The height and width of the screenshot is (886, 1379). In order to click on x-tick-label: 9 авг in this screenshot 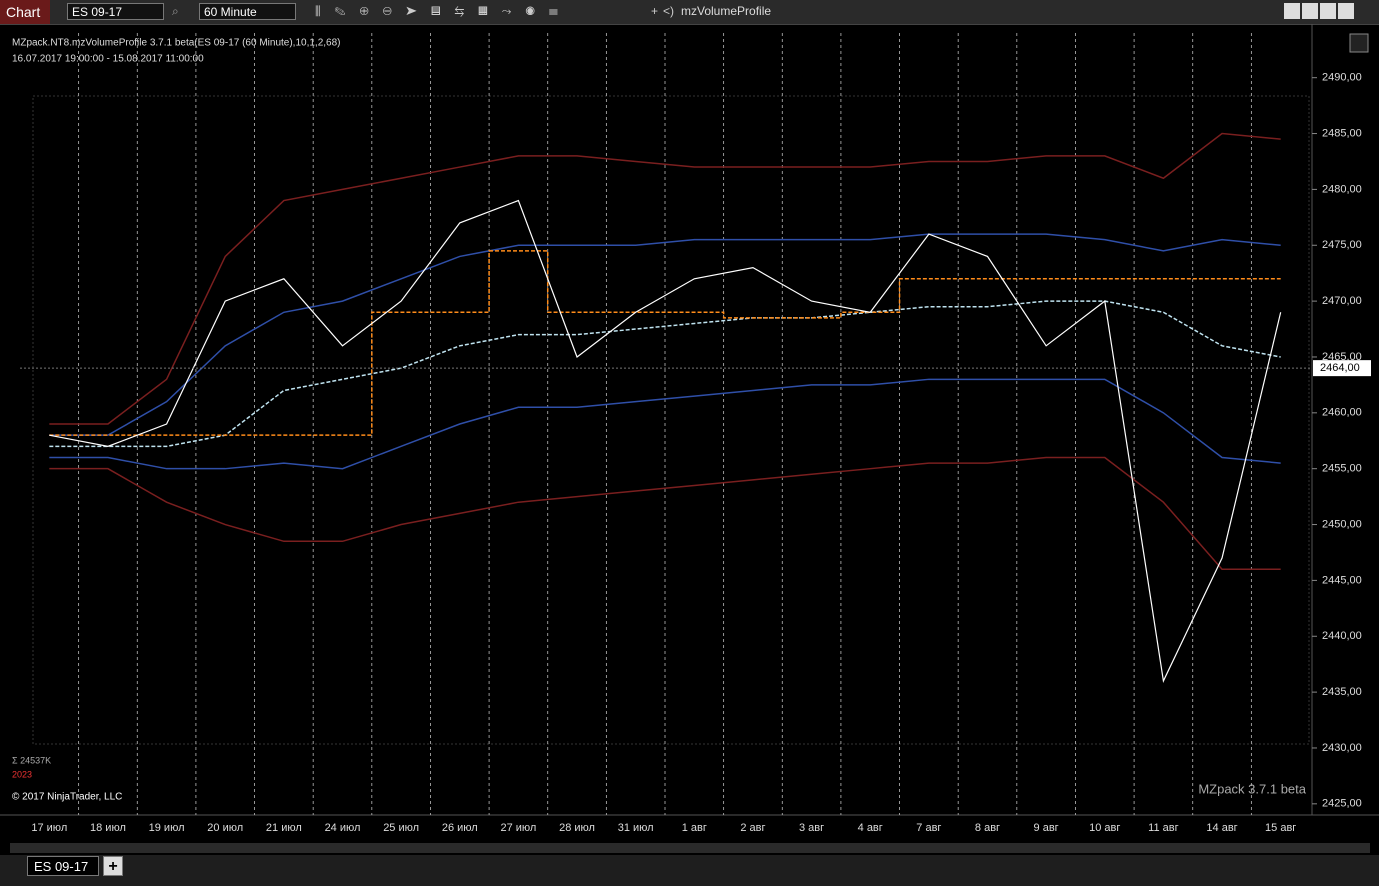, I will do `click(1046, 828)`.